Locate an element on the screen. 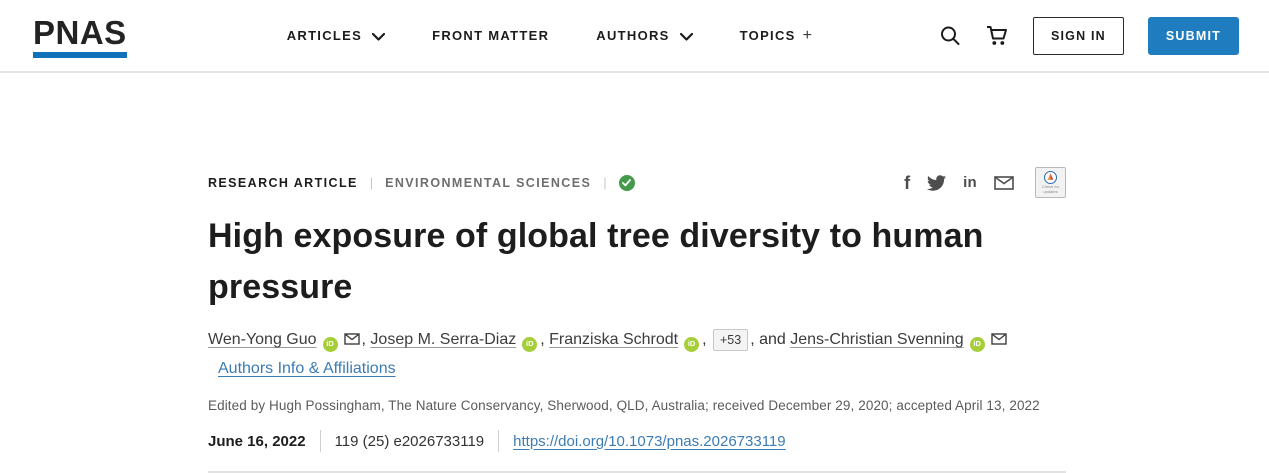 The image size is (1269, 473). pnas-logo: PNAS is located at coordinates (80, 37).